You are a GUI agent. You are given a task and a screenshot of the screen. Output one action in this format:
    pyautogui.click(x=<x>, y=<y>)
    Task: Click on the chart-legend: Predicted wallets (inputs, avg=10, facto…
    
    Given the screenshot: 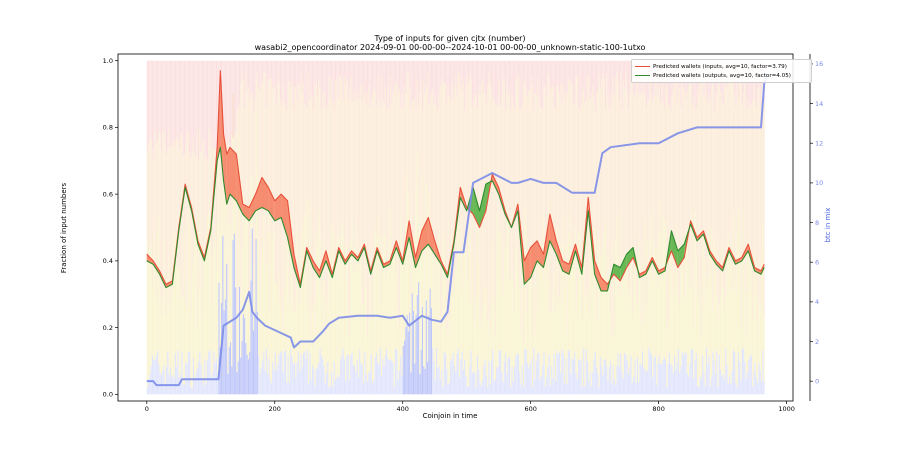 What is the action you would take?
    pyautogui.click(x=721, y=71)
    